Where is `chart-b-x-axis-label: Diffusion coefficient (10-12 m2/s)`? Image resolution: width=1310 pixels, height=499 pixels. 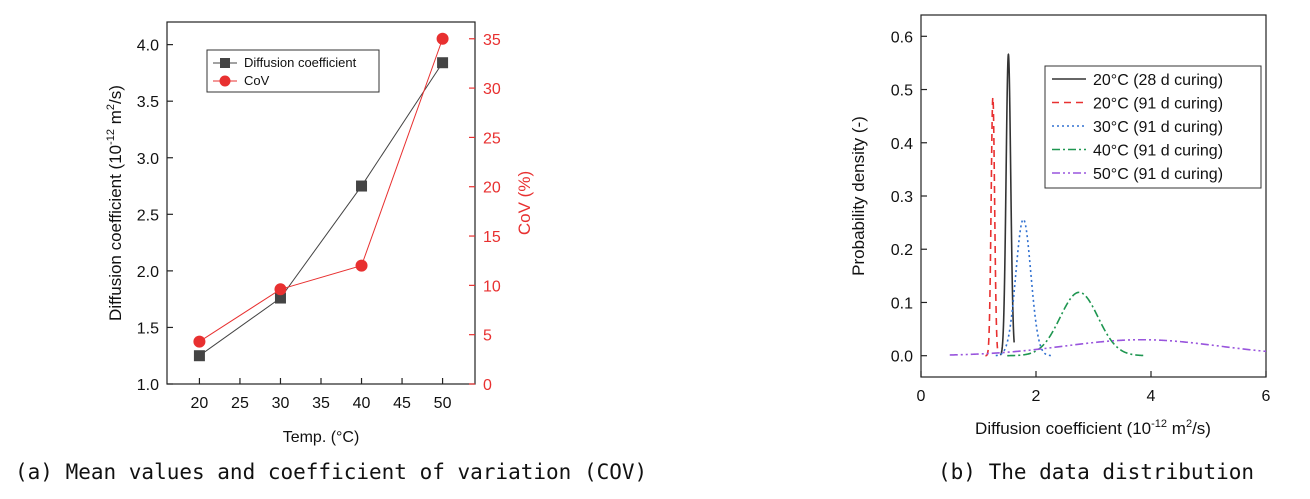
chart-b-x-axis-label: Diffusion coefficient (10-12 m2/s) is located at coordinates (1093, 428).